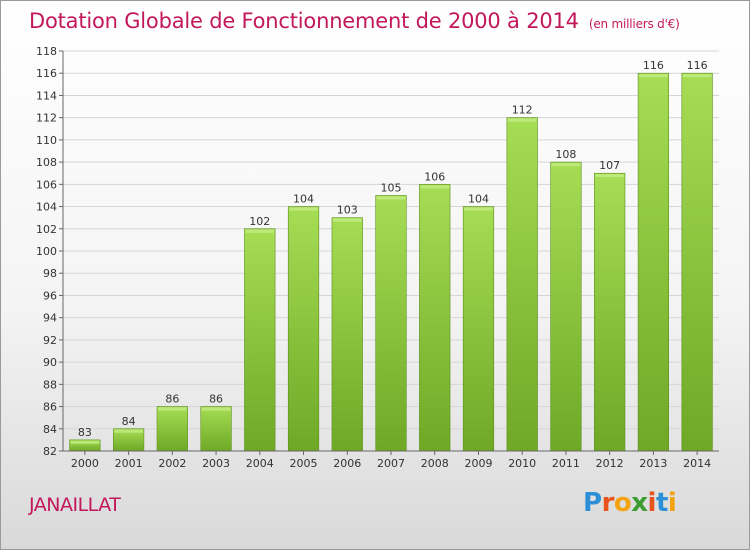  I want to click on bar-2007, so click(391, 323).